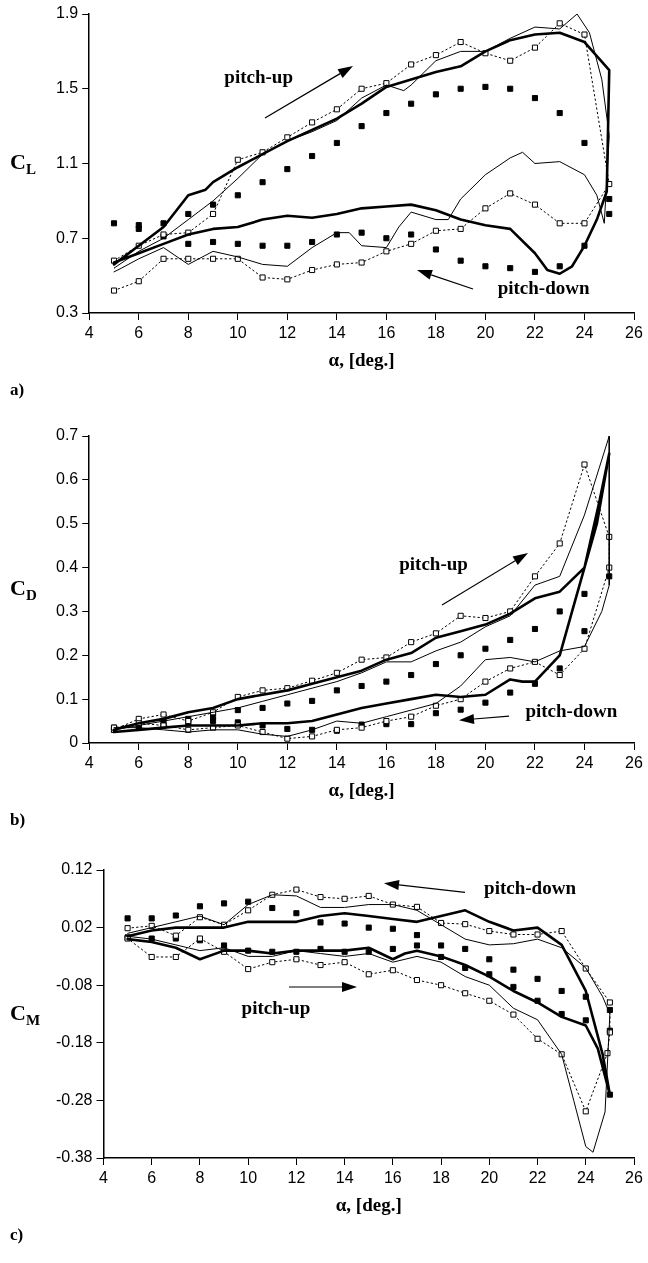 Image resolution: width=648 pixels, height=1263 pixels. I want to click on y-tick-label: 1.5, so click(67, 88).